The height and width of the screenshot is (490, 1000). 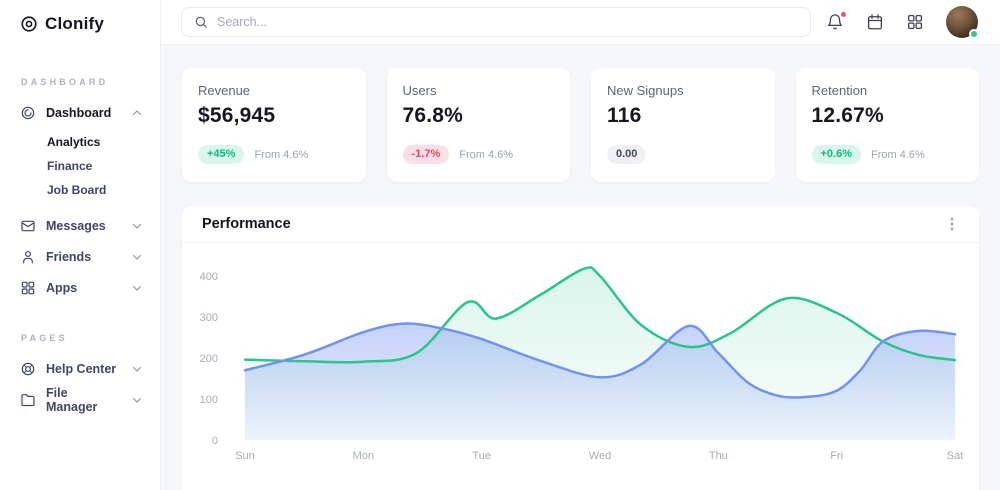 What do you see at coordinates (600, 456) in the screenshot?
I see `x-axis-label: Wed` at bounding box center [600, 456].